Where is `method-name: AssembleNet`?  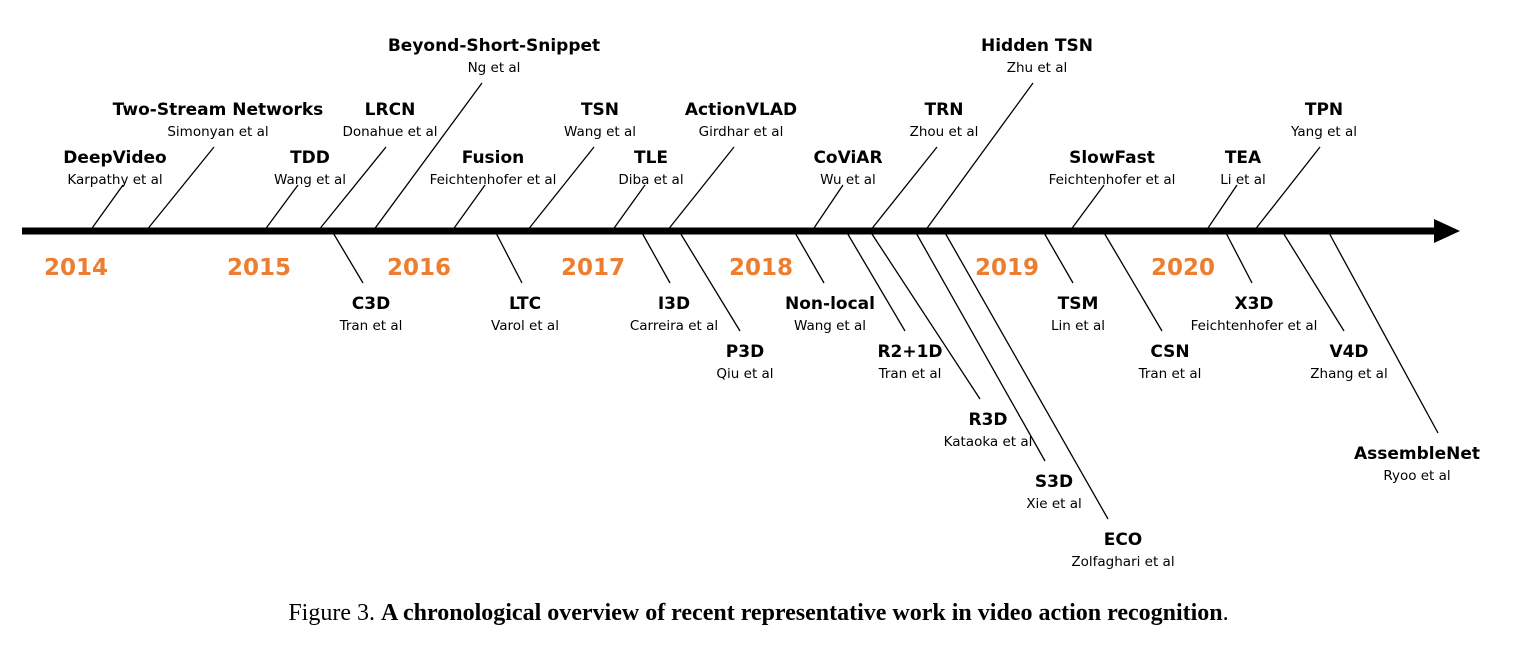 method-name: AssembleNet is located at coordinates (1417, 454).